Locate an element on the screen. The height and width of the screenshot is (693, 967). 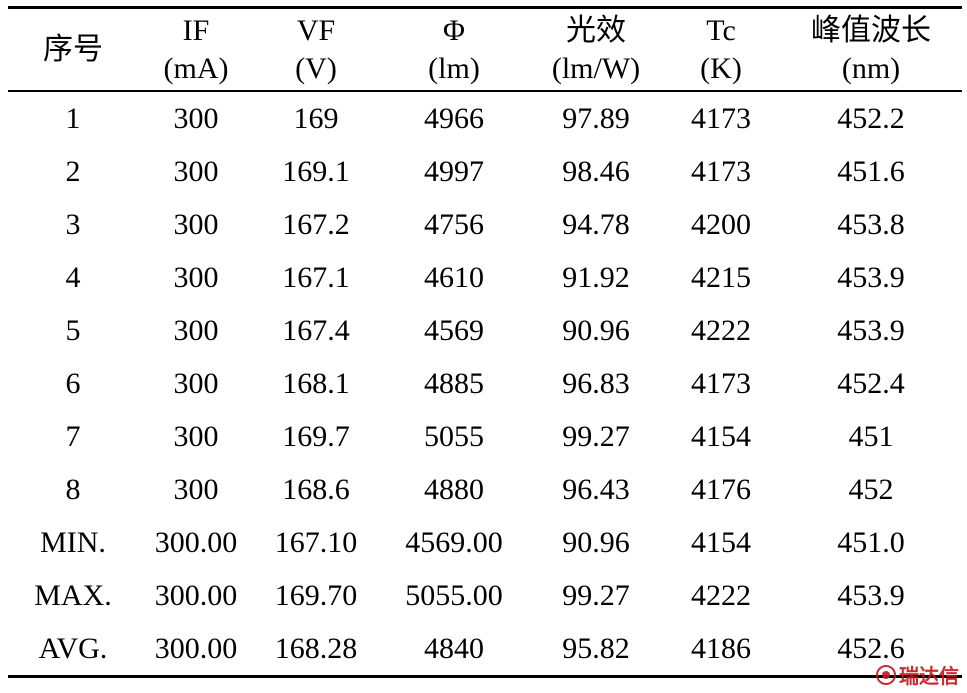
table-cell: 452 is located at coordinates (871, 489).